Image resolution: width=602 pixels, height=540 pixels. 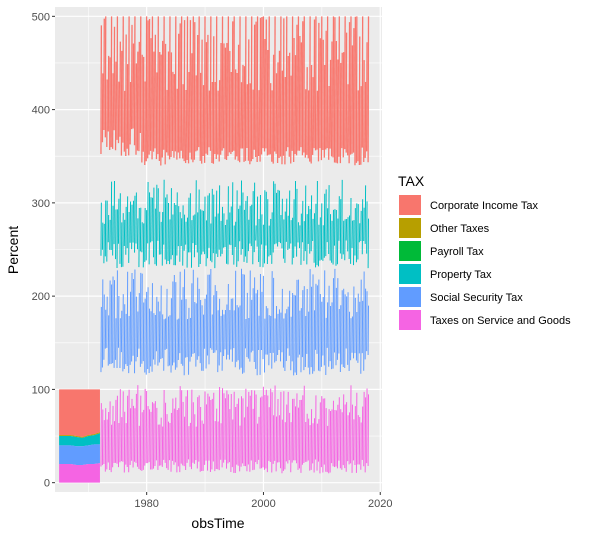 What do you see at coordinates (79, 440) in the screenshot?
I see `area-property-tax-early` at bounding box center [79, 440].